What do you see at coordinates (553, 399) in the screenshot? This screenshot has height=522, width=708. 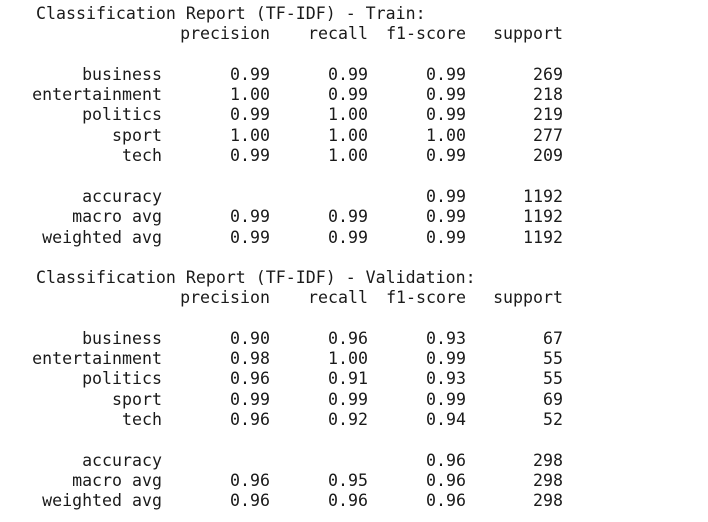 I see `support-value: 69` at bounding box center [553, 399].